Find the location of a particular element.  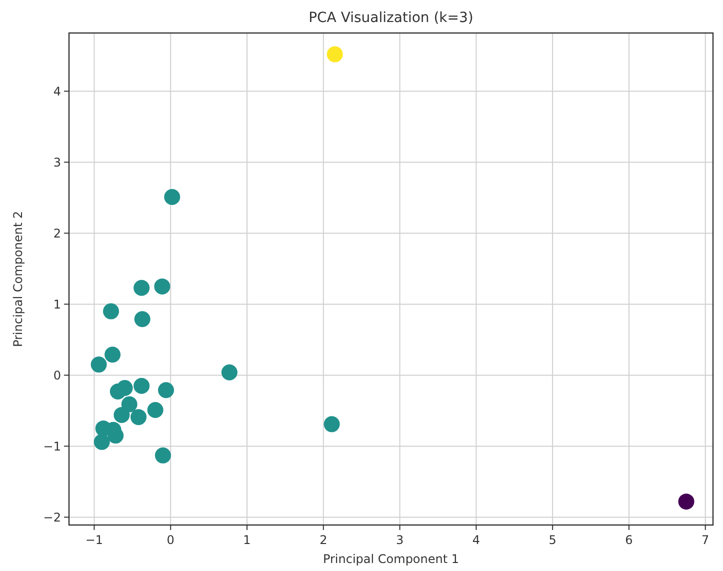

y-tick-label: 2 is located at coordinates (57, 233).